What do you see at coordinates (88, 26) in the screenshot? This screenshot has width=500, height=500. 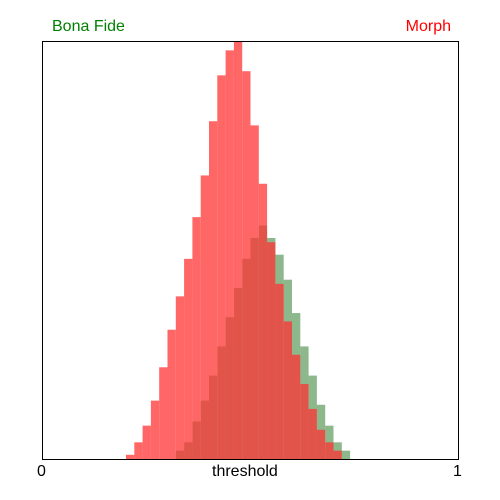 I see `legend-bona-fide: Bona Fide` at bounding box center [88, 26].